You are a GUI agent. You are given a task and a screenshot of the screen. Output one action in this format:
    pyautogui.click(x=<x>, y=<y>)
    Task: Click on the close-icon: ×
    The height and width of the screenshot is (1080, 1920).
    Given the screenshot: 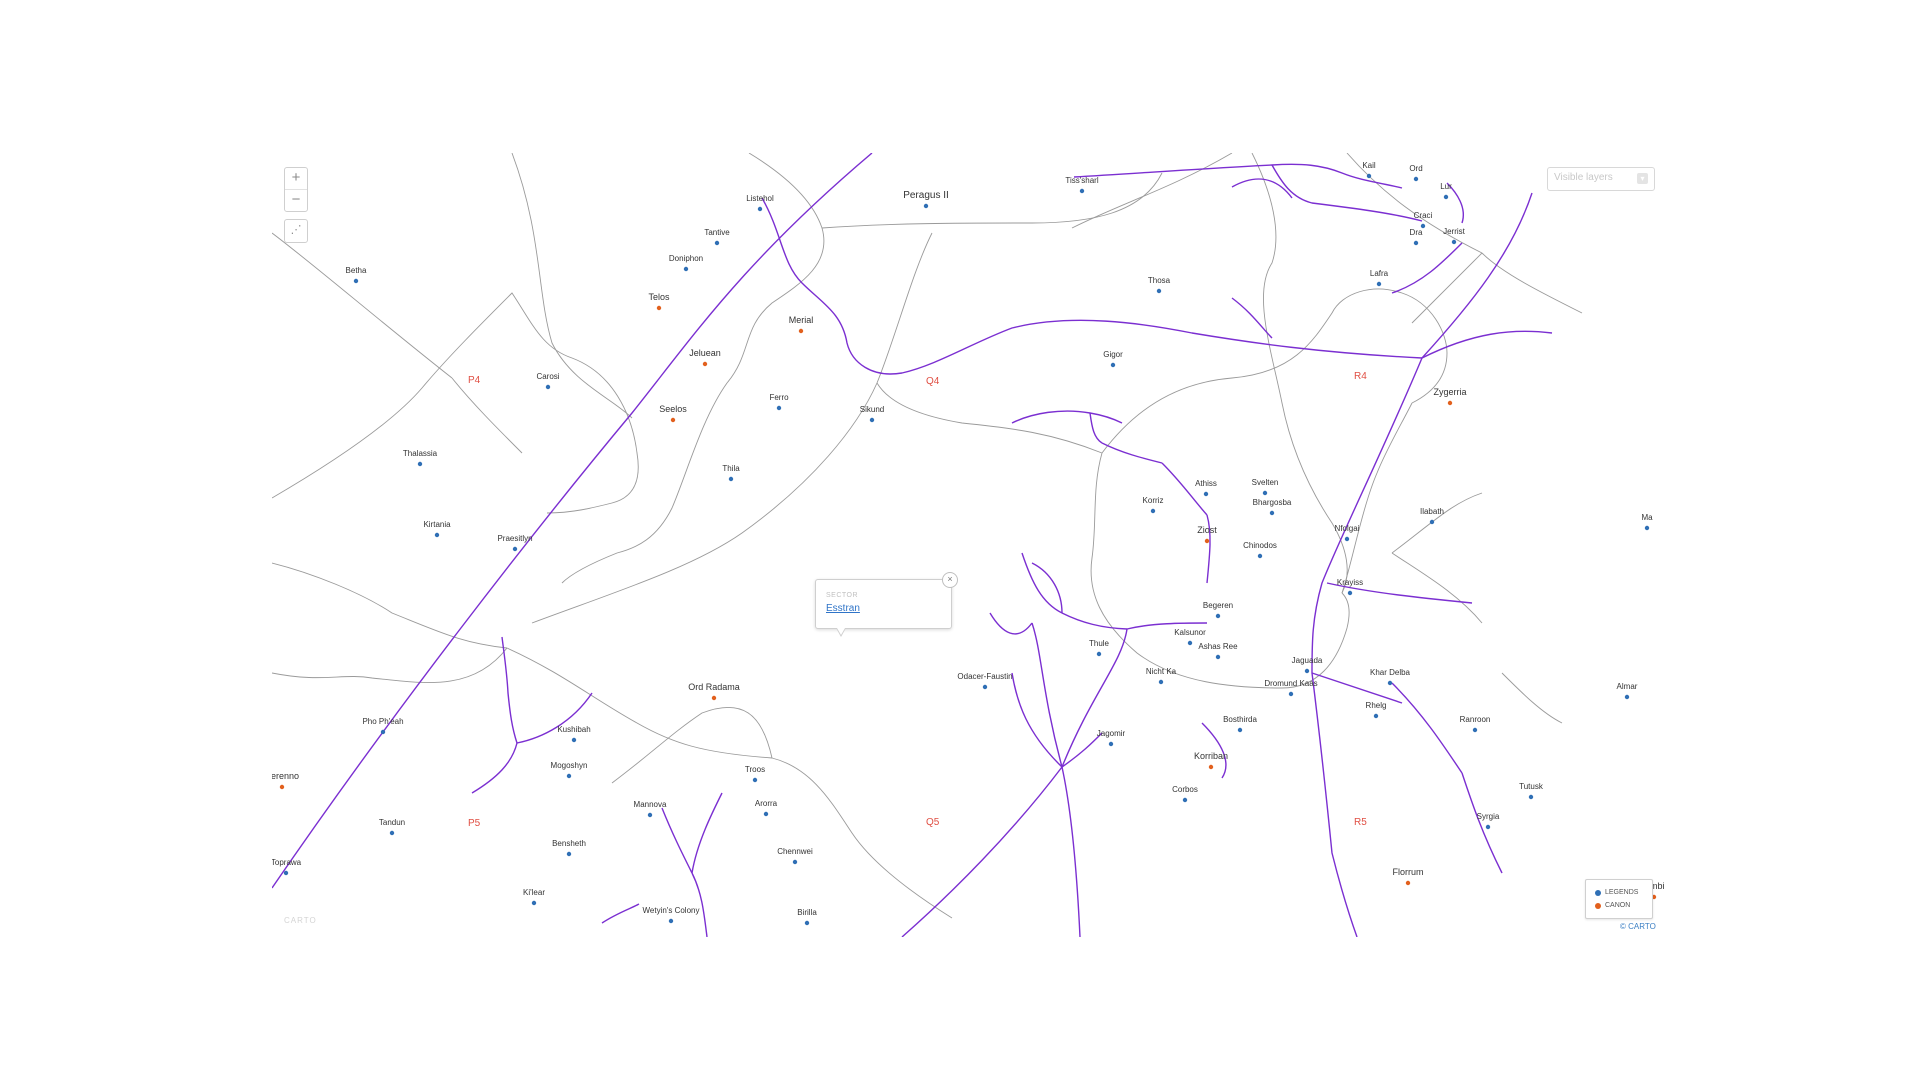 What is the action you would take?
    pyautogui.click(x=950, y=580)
    